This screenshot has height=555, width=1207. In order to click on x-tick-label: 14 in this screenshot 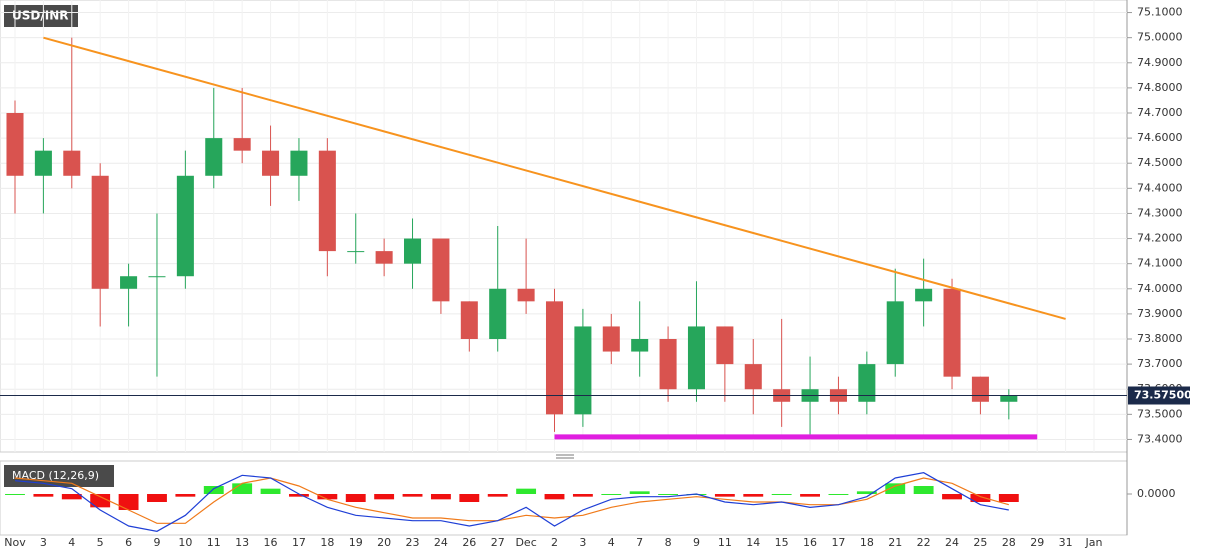, I will do `click(753, 542)`.